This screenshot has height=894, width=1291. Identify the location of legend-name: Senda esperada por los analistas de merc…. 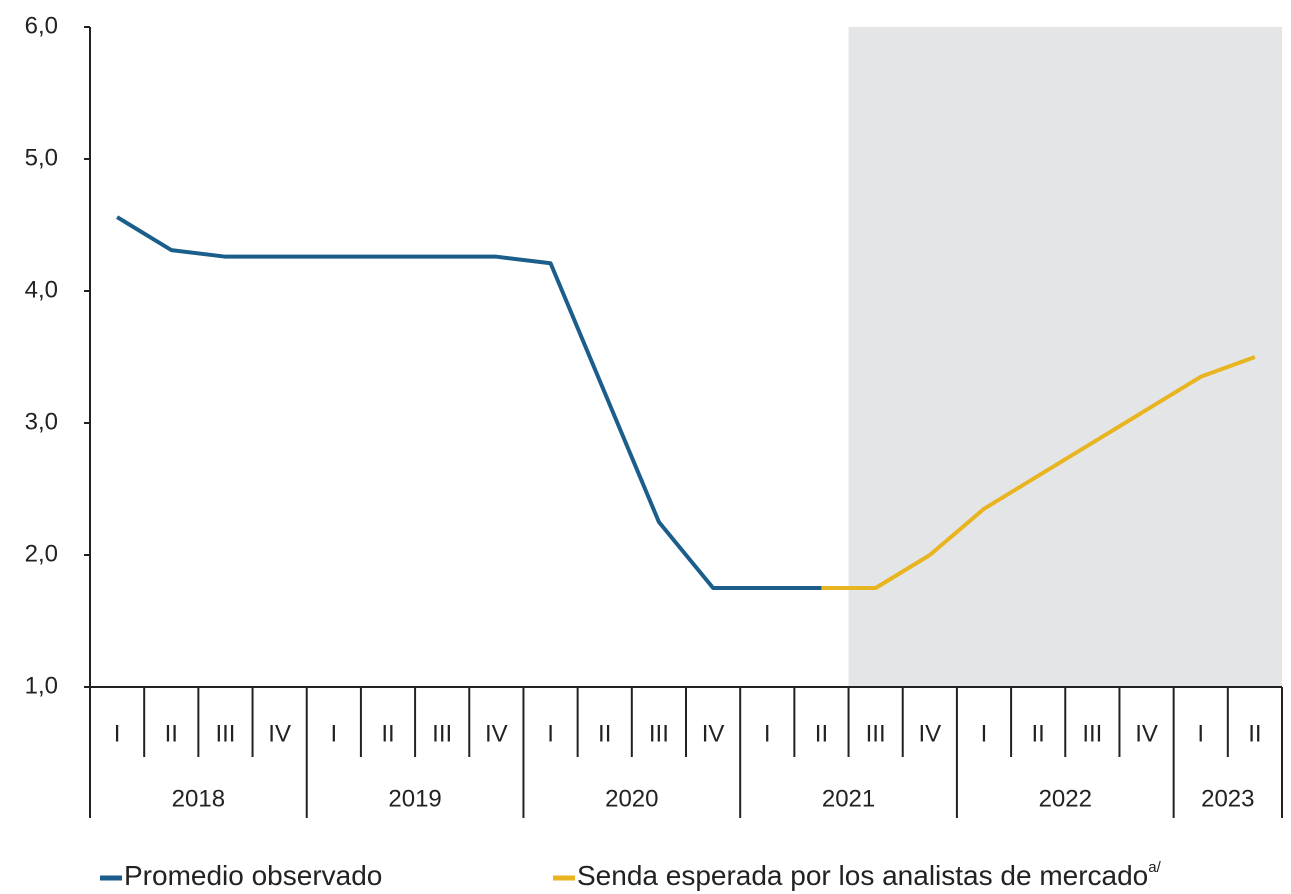
(862, 875).